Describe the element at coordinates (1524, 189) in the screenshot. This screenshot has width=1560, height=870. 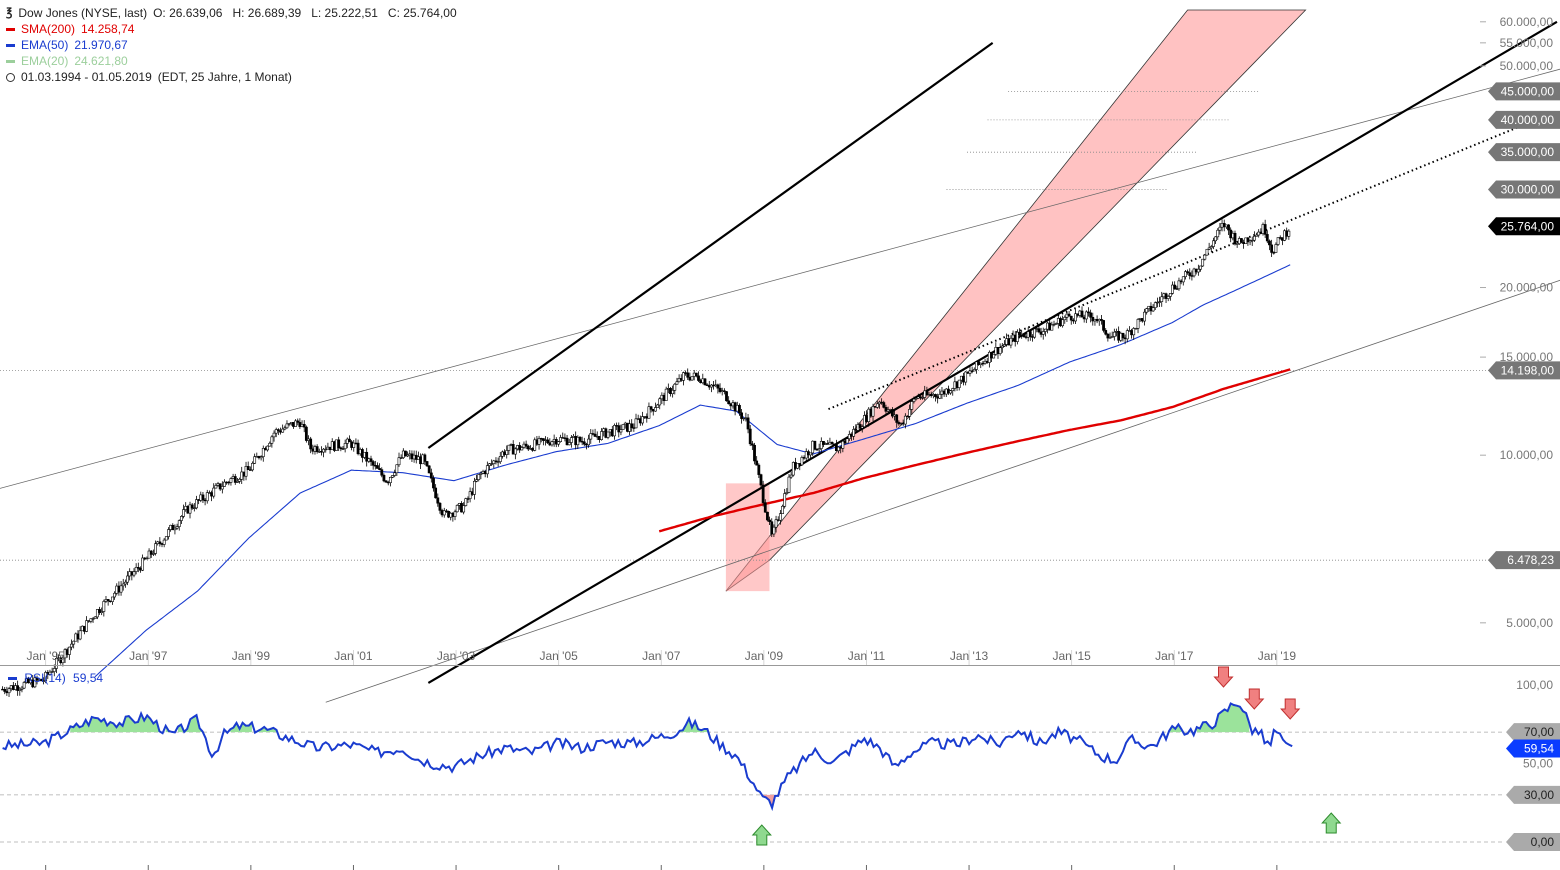
I see `price-badge: 30.000,00` at that location.